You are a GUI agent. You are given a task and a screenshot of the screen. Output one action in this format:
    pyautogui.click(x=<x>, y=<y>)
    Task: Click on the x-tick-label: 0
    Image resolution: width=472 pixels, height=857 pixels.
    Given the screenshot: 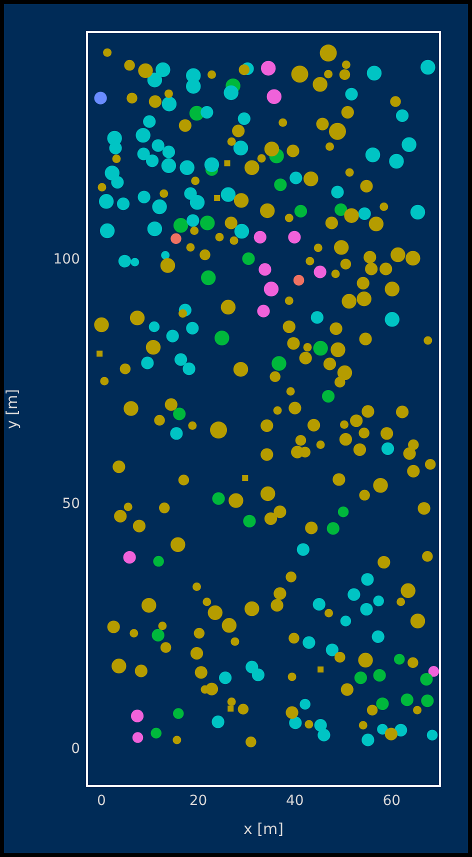 What is the action you would take?
    pyautogui.click(x=101, y=801)
    